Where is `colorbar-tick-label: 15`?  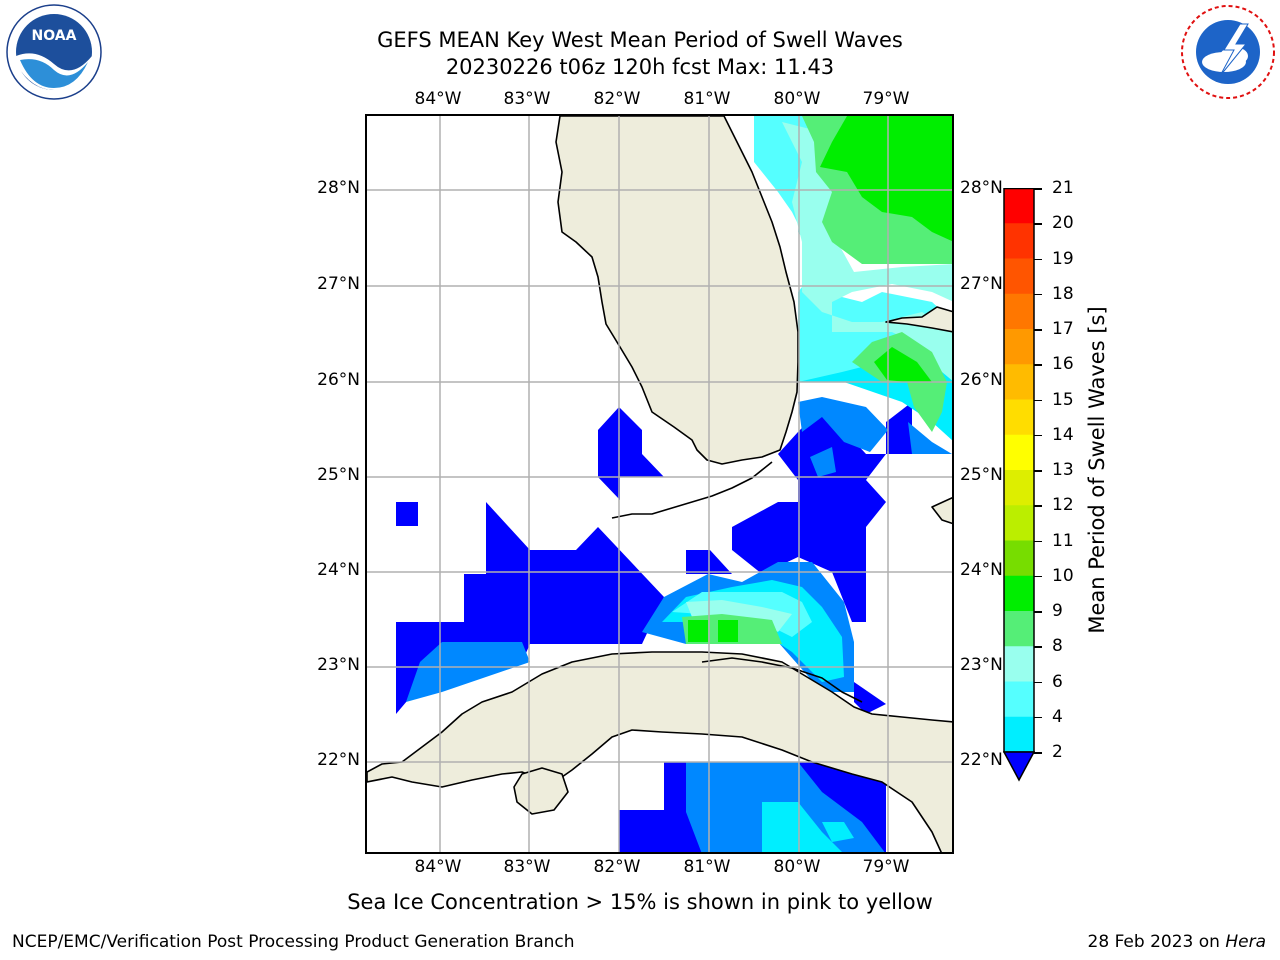 colorbar-tick-label: 15 is located at coordinates (1063, 399).